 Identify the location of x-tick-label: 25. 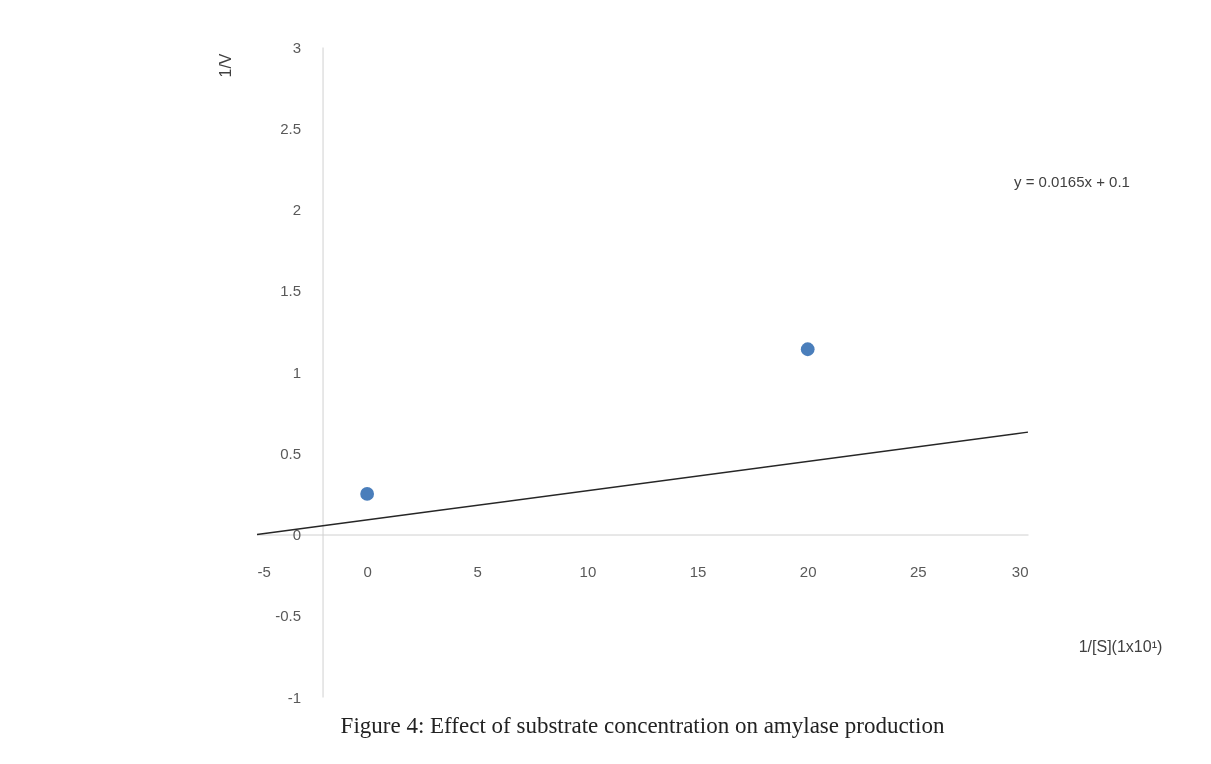
(918, 571).